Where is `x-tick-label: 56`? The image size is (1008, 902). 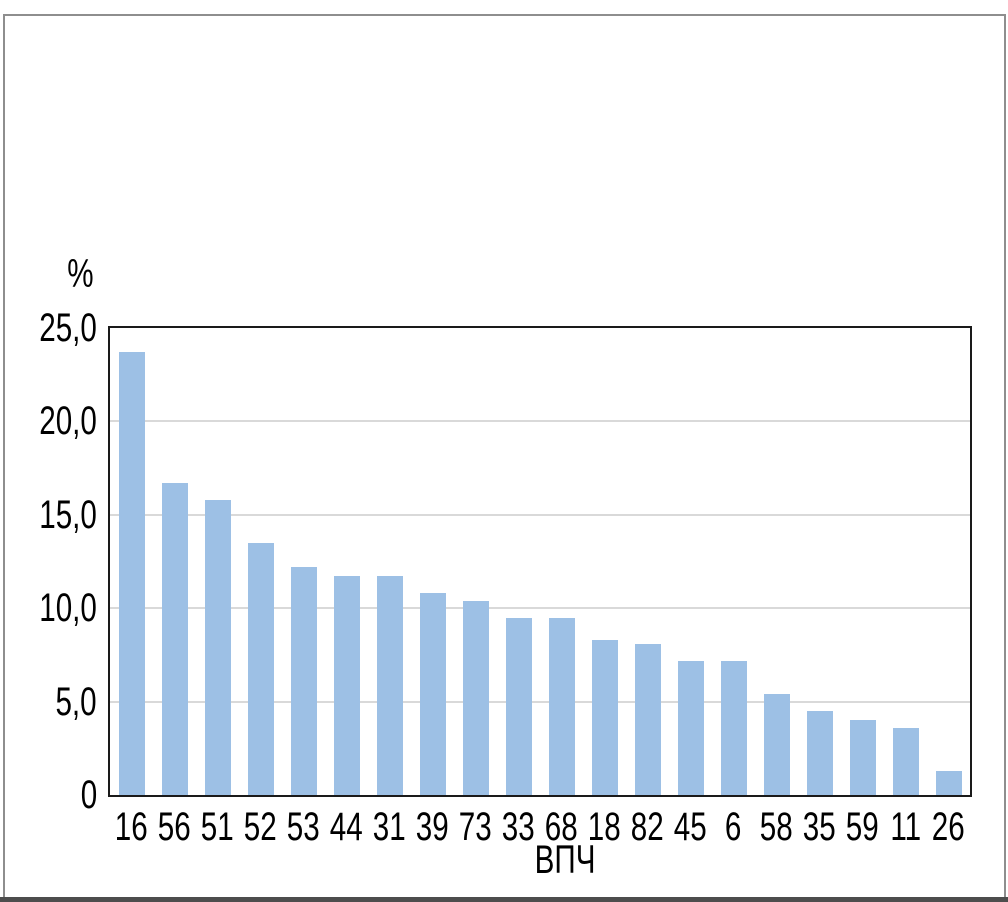
x-tick-label: 56 is located at coordinates (174, 827).